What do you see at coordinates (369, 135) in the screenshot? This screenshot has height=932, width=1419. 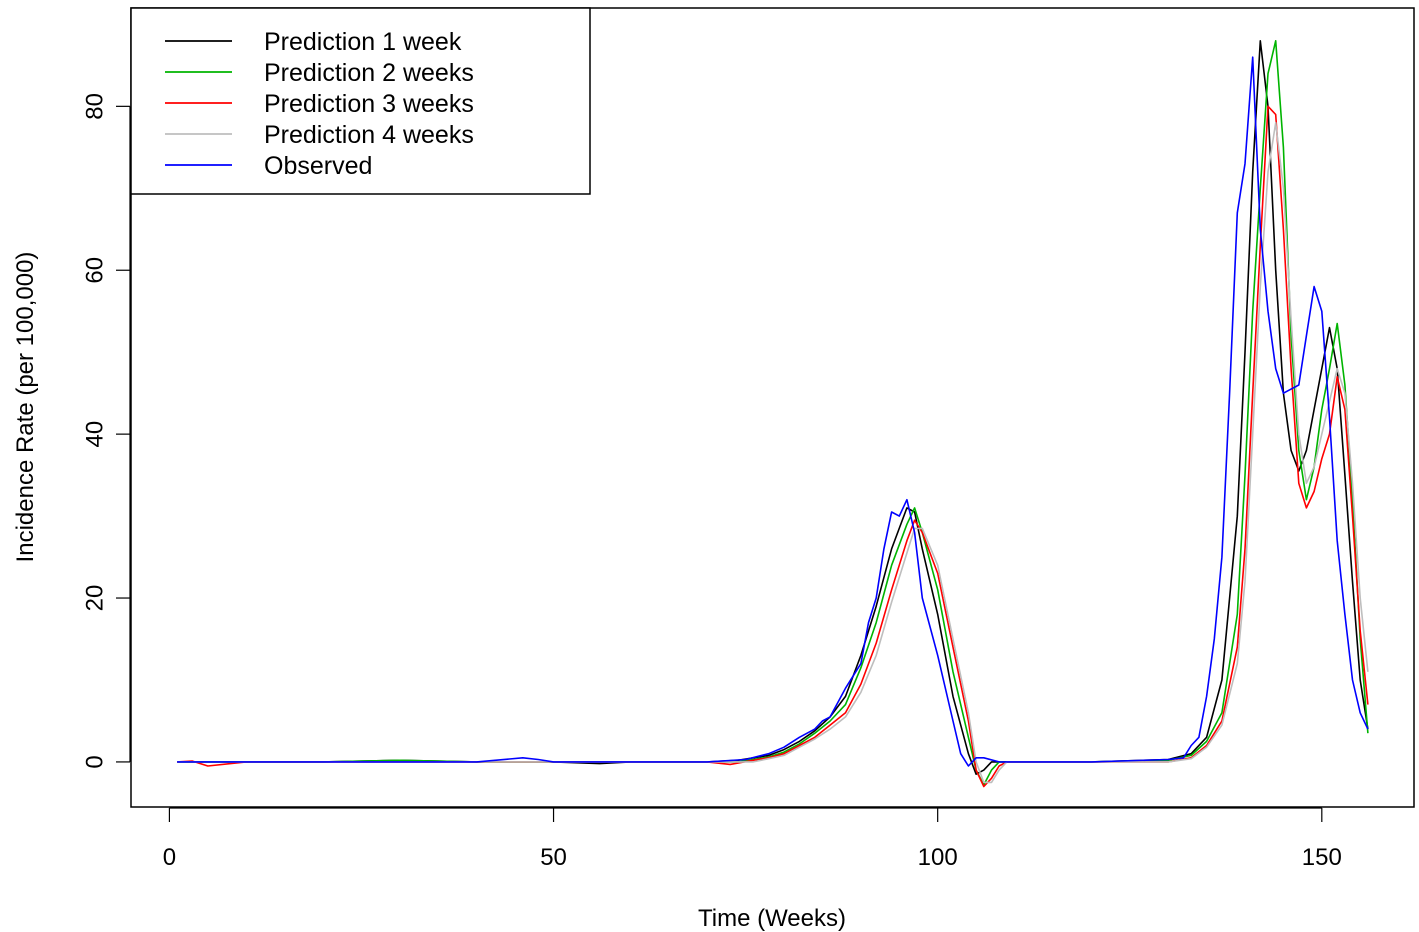 I see `legend-label-4: Prediction 4 weeks` at bounding box center [369, 135].